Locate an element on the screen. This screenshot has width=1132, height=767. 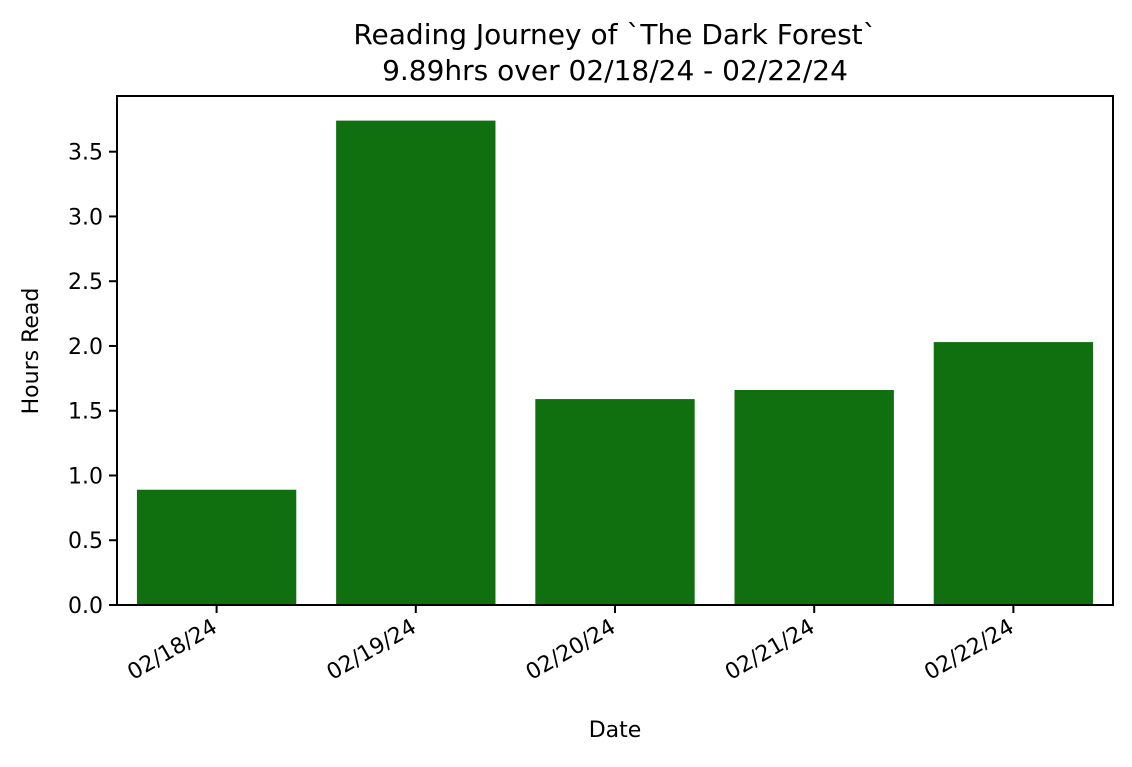
y-tick-label: 3.5 is located at coordinates (85, 153).